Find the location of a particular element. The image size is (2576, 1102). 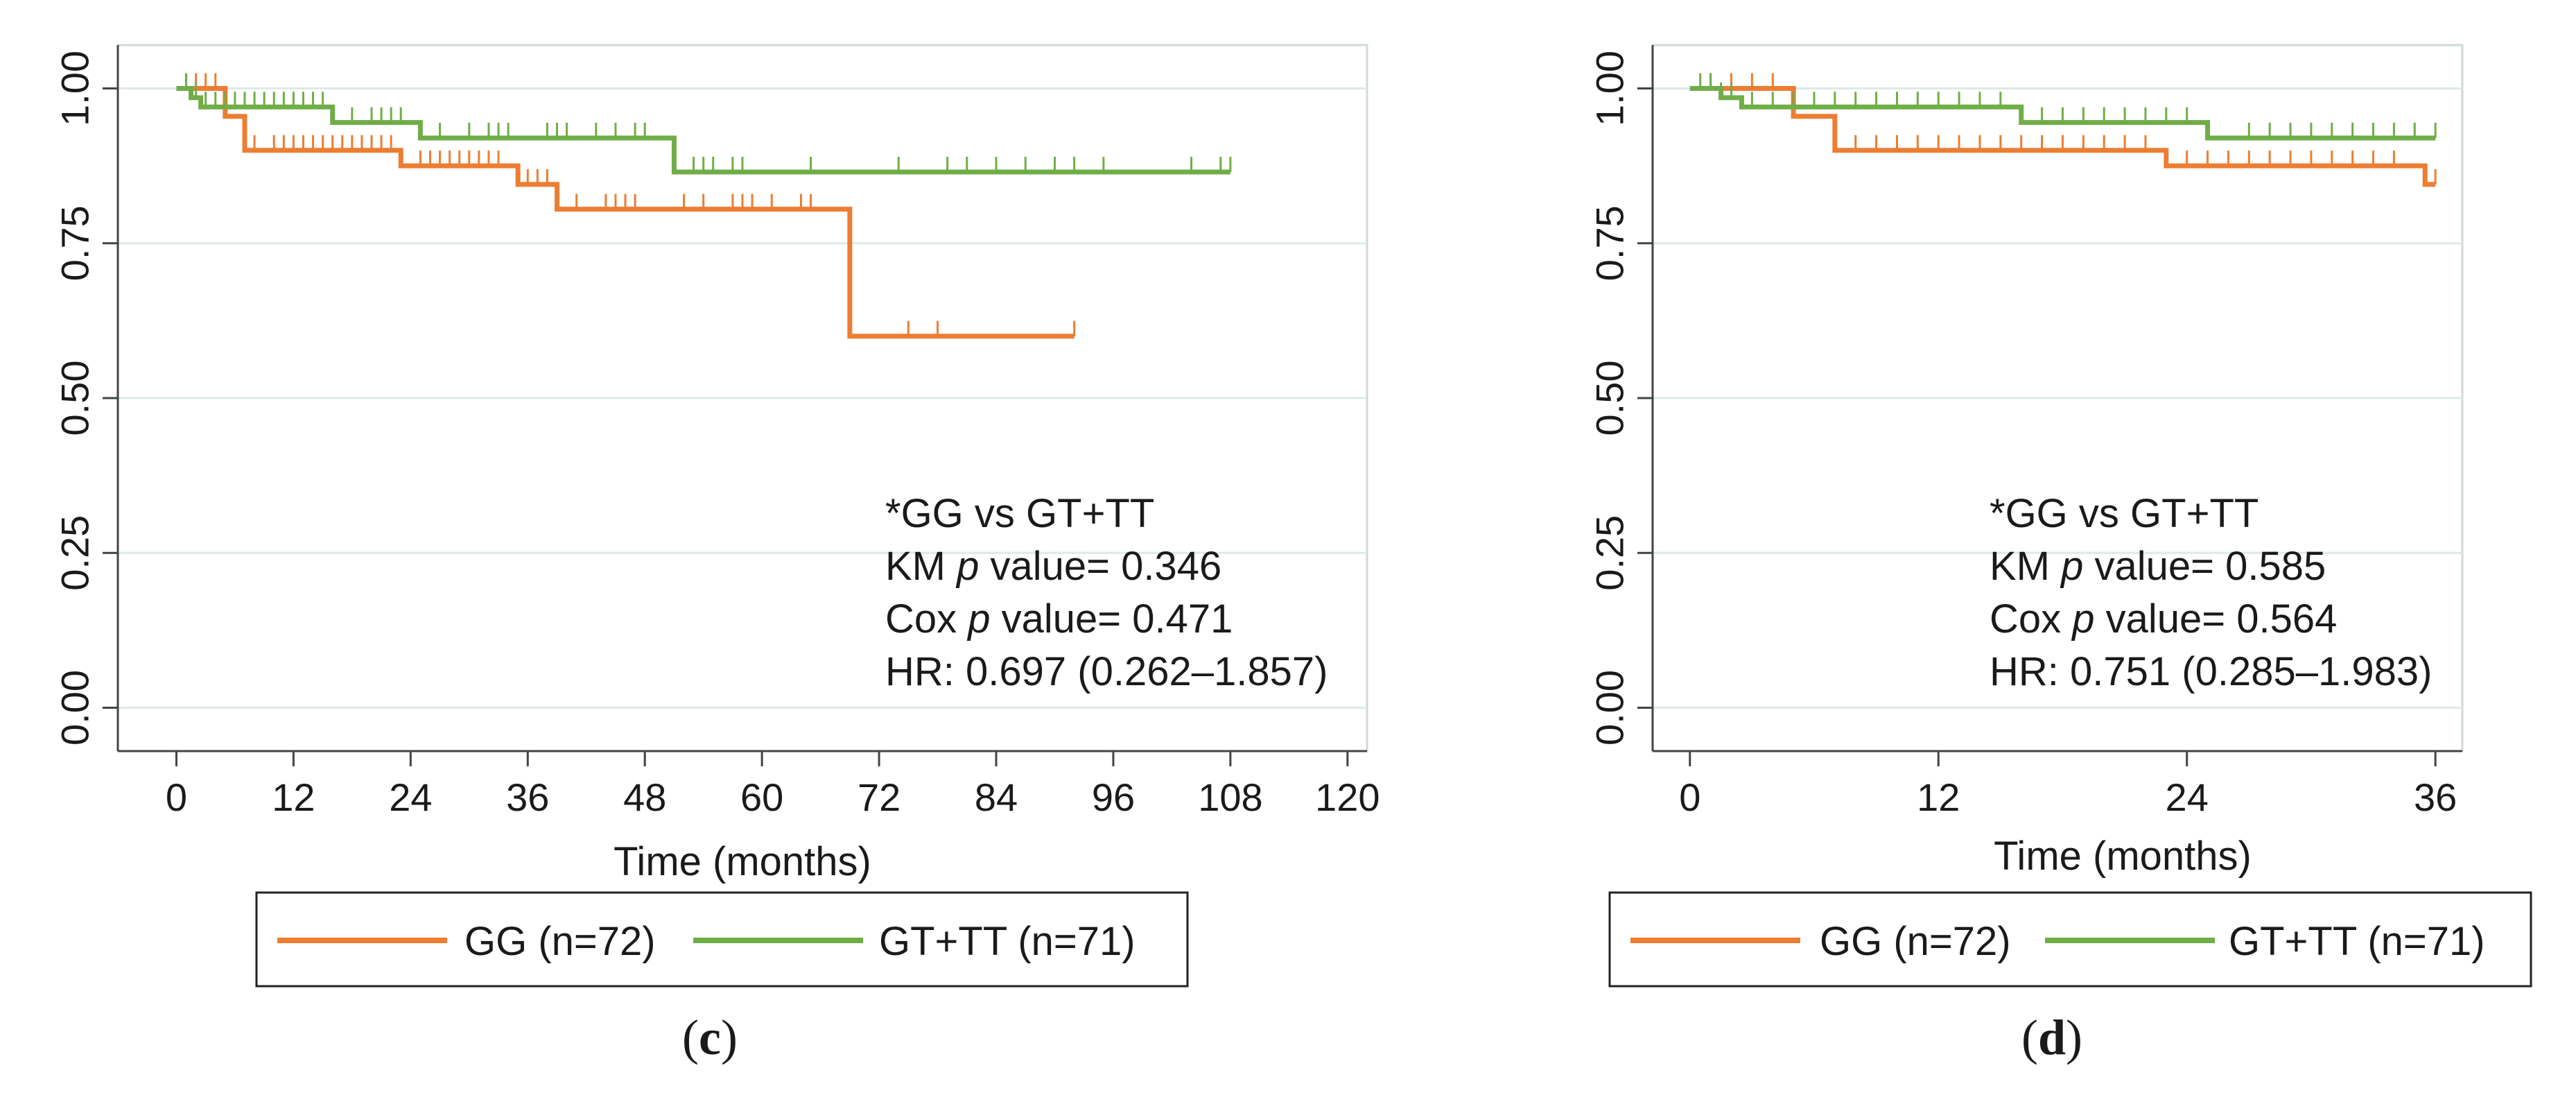

x-tick-label: 96 is located at coordinates (1113, 797).